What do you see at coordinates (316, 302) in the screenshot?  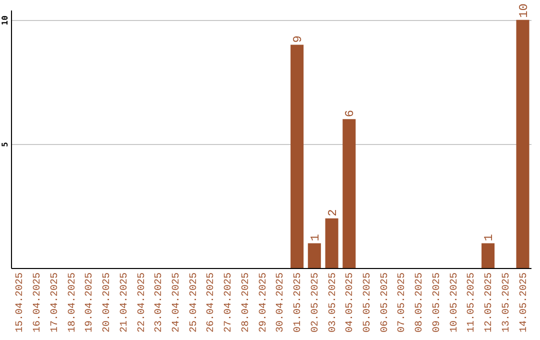 I see `x-tick-label: 02.05.2025` at bounding box center [316, 302].